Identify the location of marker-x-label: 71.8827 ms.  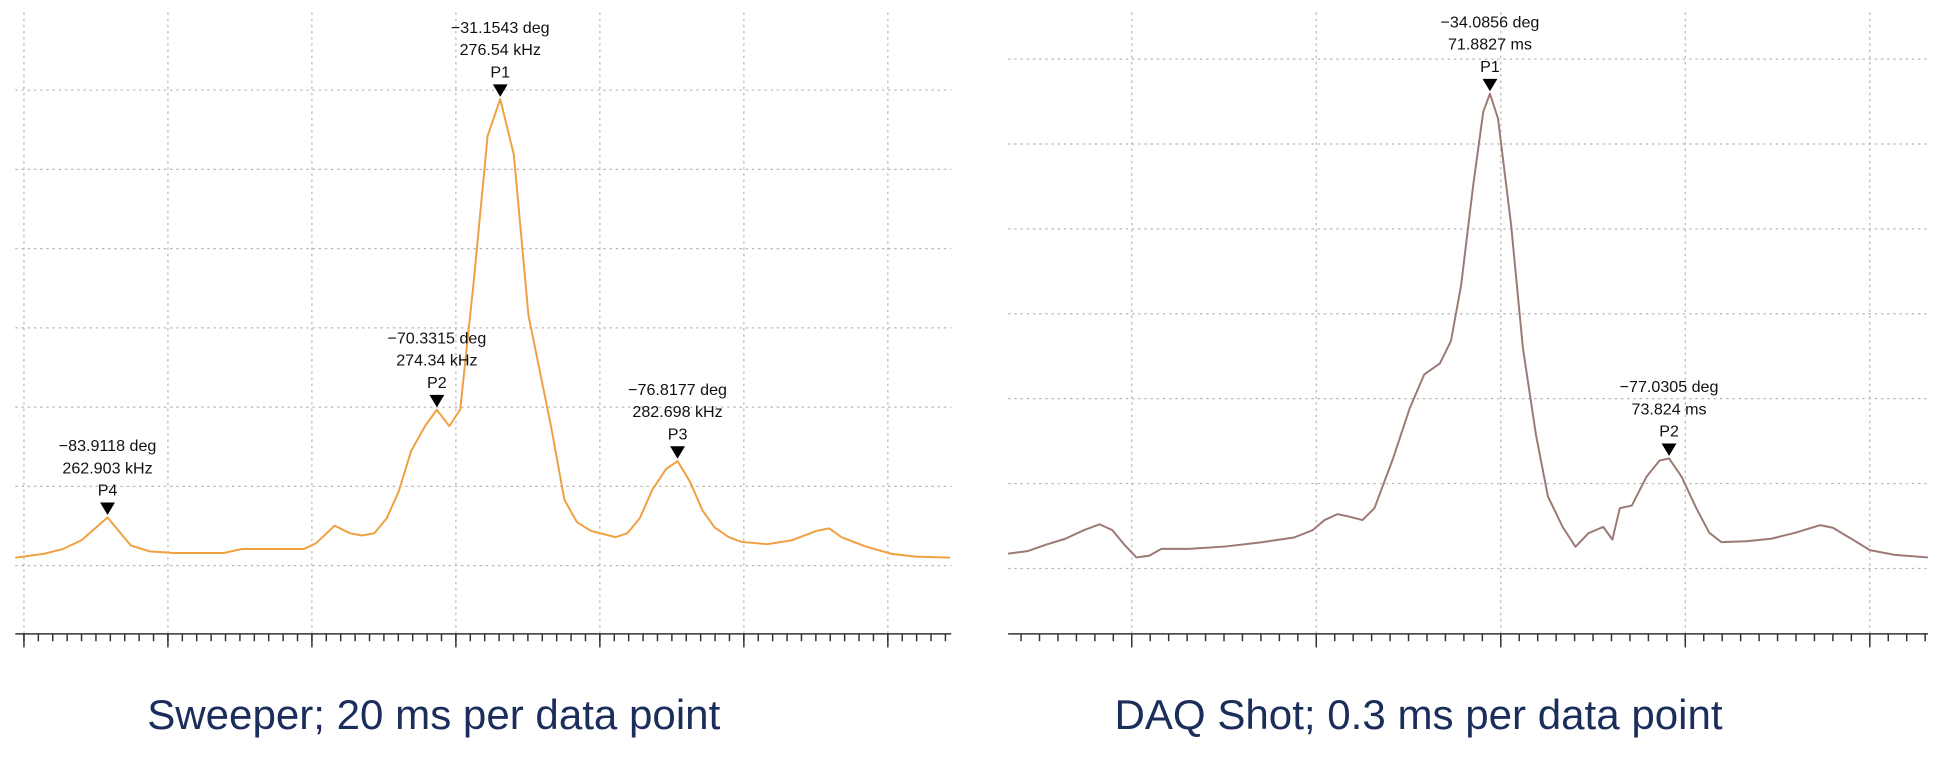
(1490, 45).